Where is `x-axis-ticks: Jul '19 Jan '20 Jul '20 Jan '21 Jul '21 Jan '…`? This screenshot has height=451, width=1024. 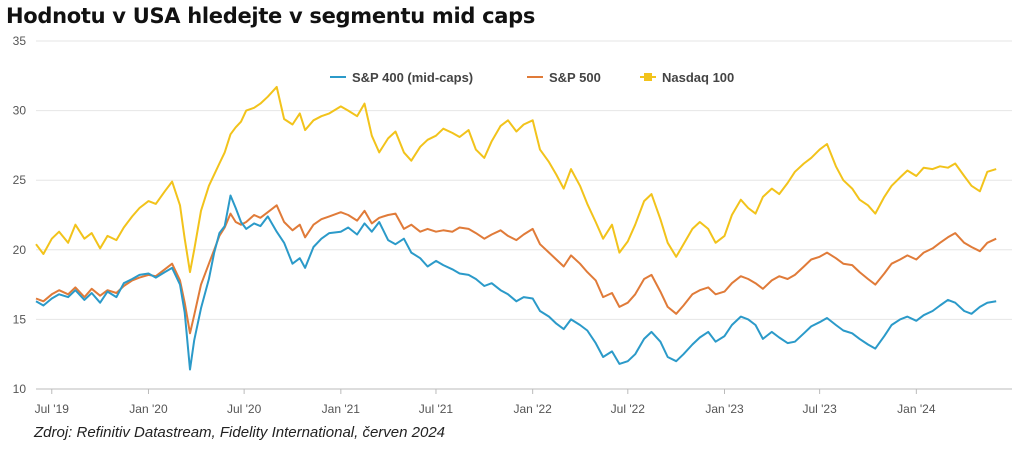
x-axis-ticks: Jul '19 Jan '20 Jul '20 Jan '21 Jul '21 Jan '… is located at coordinates (485, 402).